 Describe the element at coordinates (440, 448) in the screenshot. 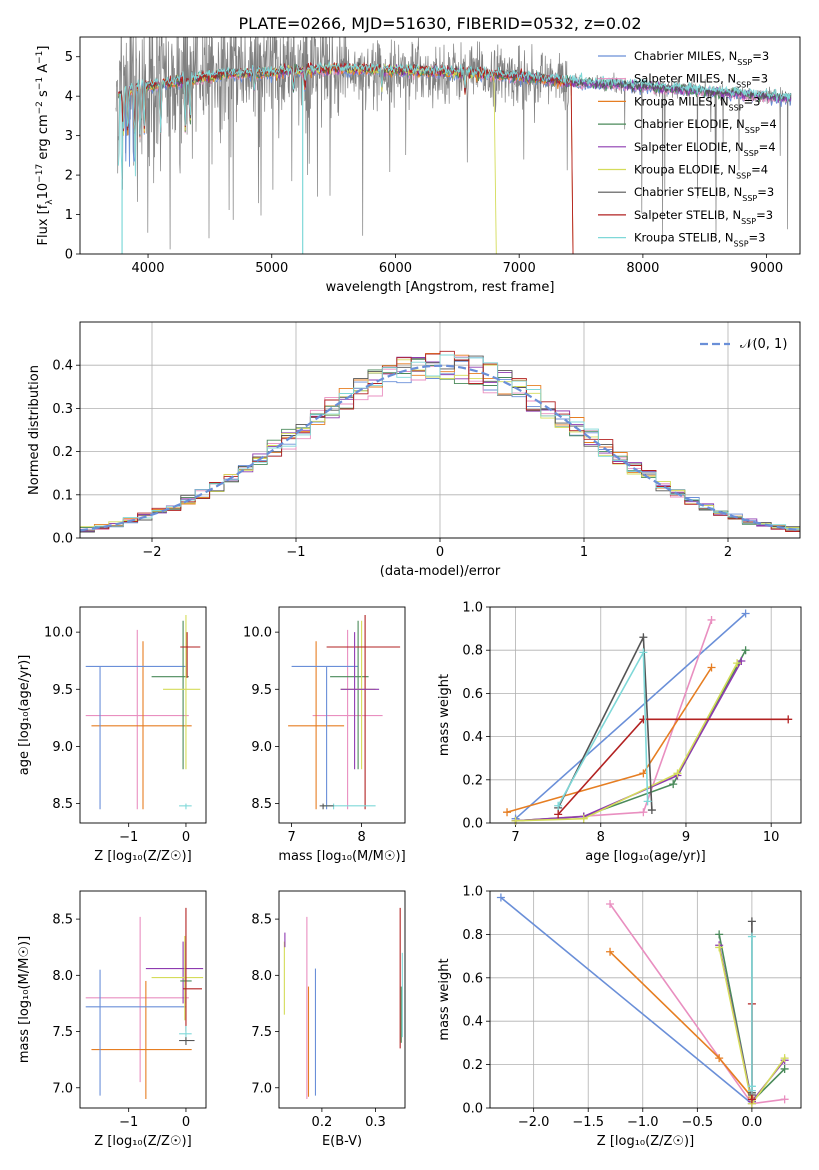

I see `gaussian-curve` at that location.